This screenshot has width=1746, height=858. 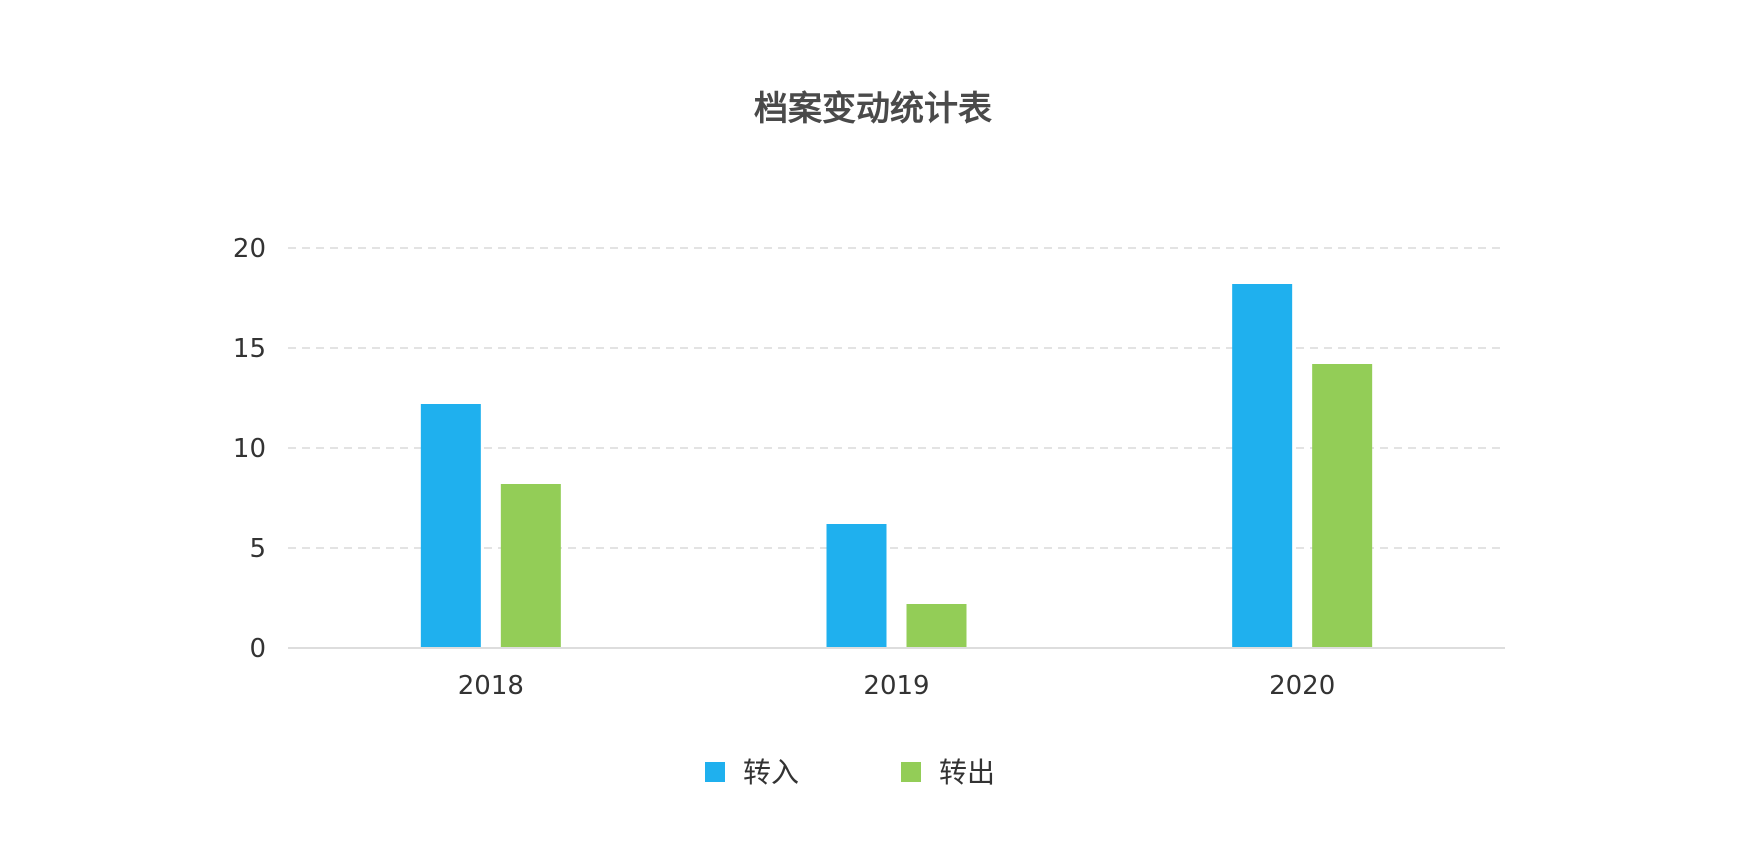 I want to click on y-tick-label: 10, so click(x=249, y=449).